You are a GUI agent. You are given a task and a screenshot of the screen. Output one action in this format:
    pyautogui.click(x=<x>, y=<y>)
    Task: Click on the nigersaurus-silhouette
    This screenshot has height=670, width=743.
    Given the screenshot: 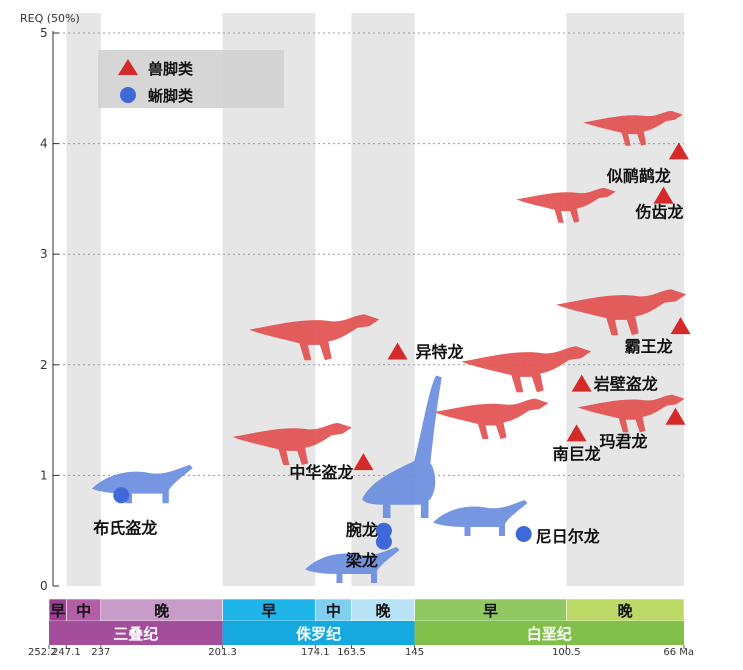 What is the action you would take?
    pyautogui.click(x=480, y=518)
    